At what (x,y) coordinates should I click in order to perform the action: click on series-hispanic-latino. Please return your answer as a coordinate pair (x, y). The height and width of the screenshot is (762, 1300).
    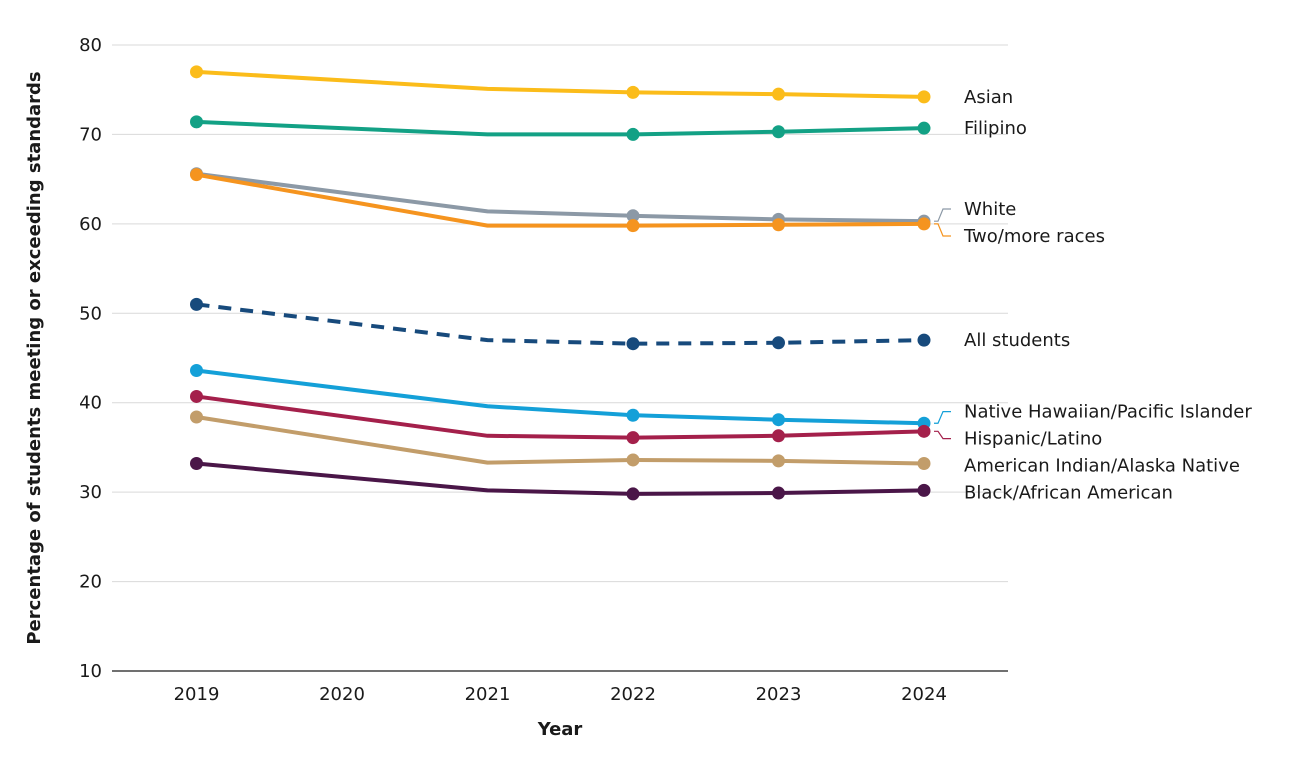
    Looking at the image, I should click on (560, 417).